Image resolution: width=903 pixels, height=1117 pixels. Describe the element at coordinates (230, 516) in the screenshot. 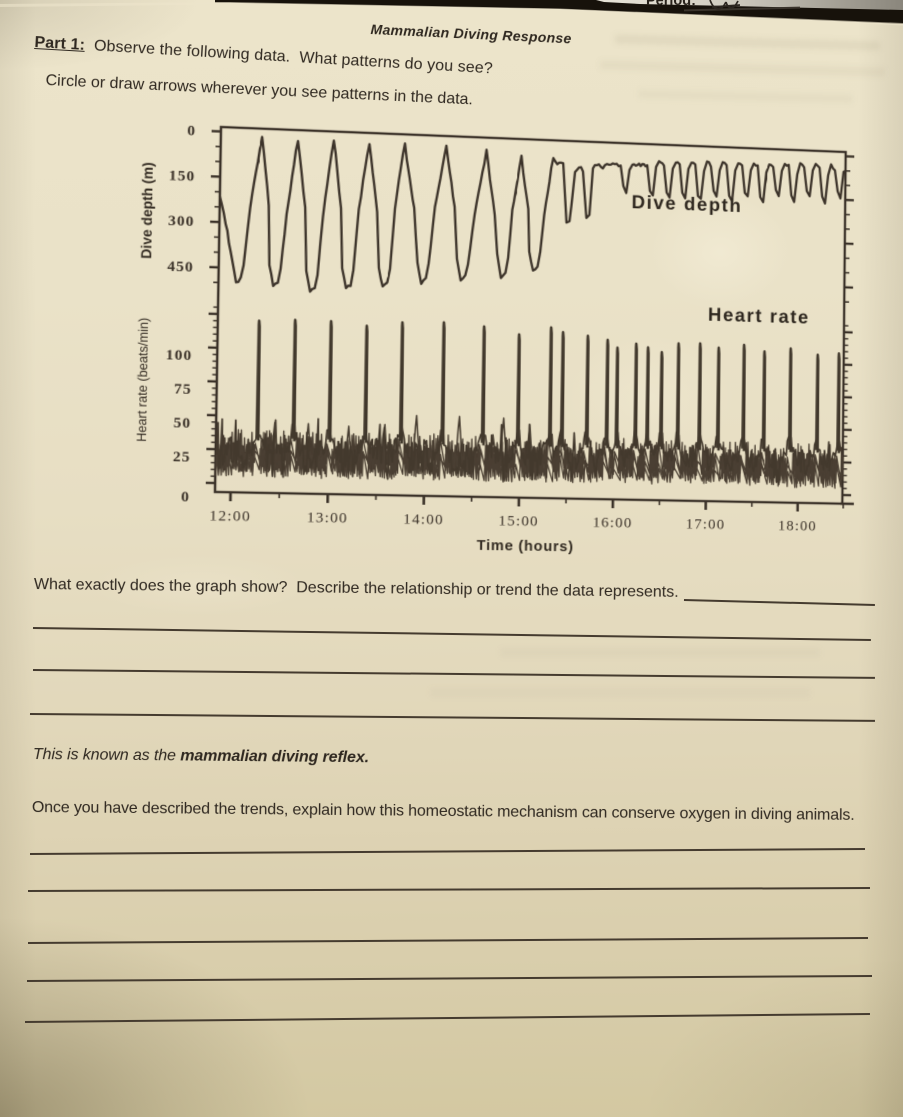

I see `svg-text: 12:00` at that location.